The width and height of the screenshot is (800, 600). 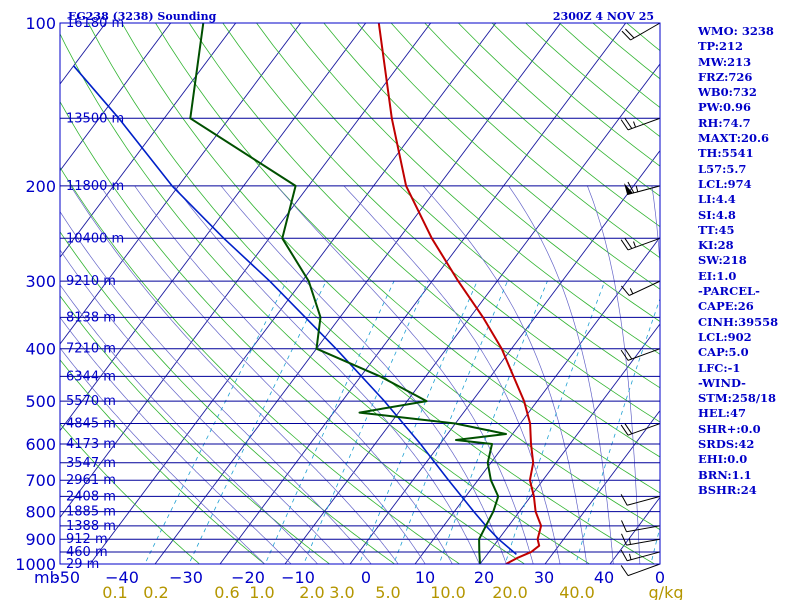 What do you see at coordinates (67, 577) in the screenshot?
I see `temperature-tick-label: -50` at bounding box center [67, 577].